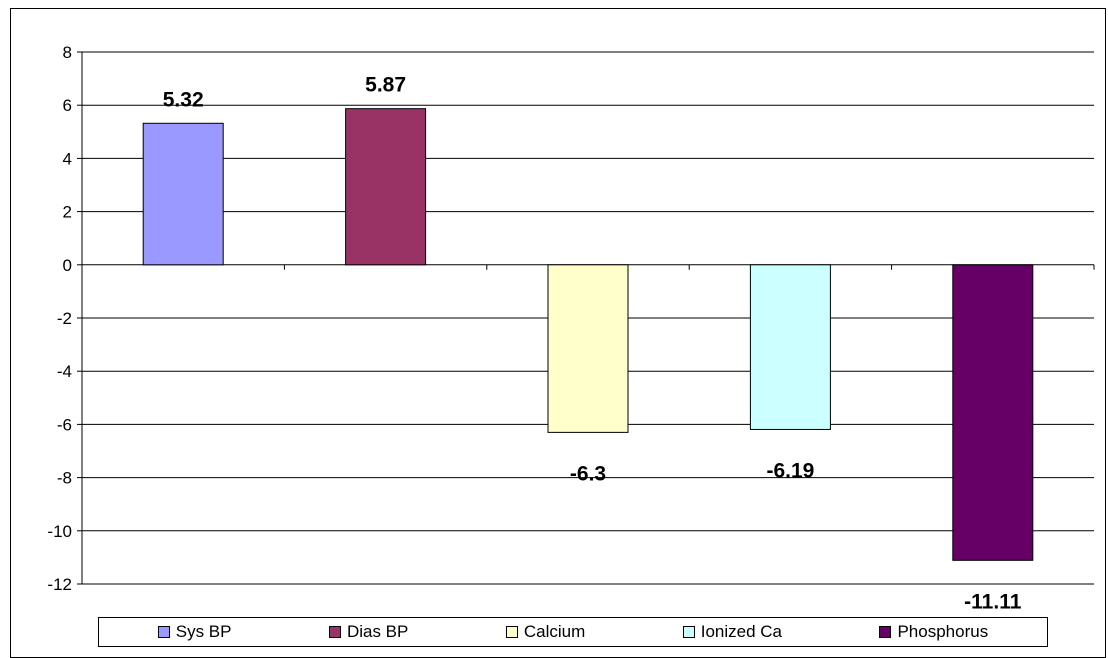  I want to click on bar-dias-bp, so click(386, 187).